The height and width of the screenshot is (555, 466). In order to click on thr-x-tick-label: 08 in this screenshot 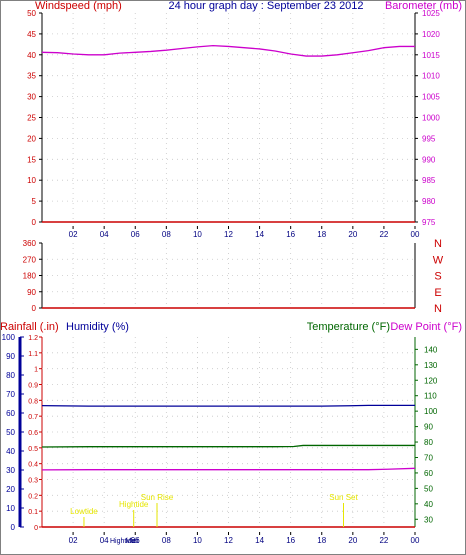, I will do `click(166, 540)`.